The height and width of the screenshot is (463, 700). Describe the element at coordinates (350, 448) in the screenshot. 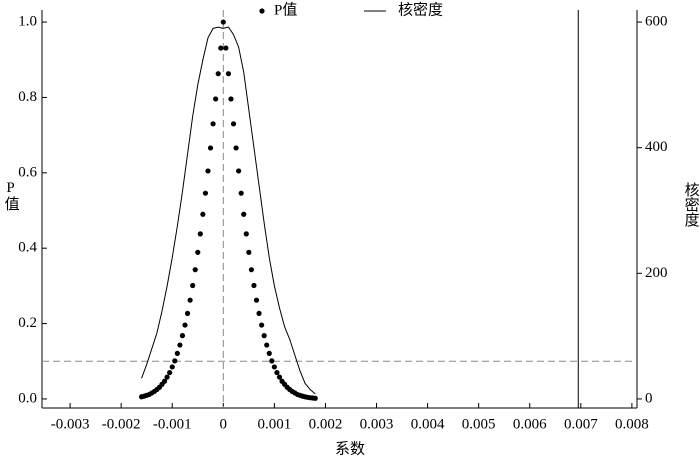

I see `x-axis-label: 系数` at that location.